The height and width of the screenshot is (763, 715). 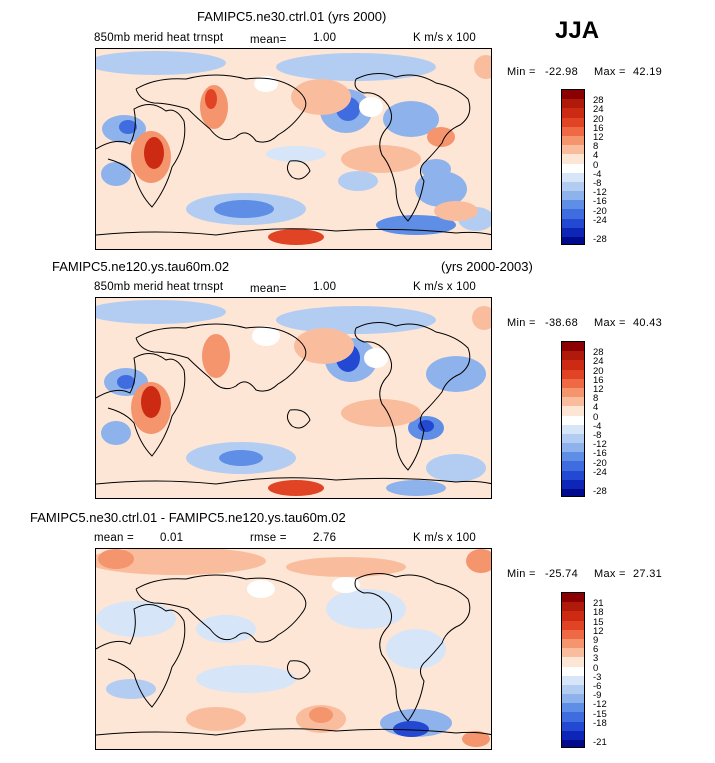 I want to click on panel1-level-label: 20, so click(x=598, y=119).